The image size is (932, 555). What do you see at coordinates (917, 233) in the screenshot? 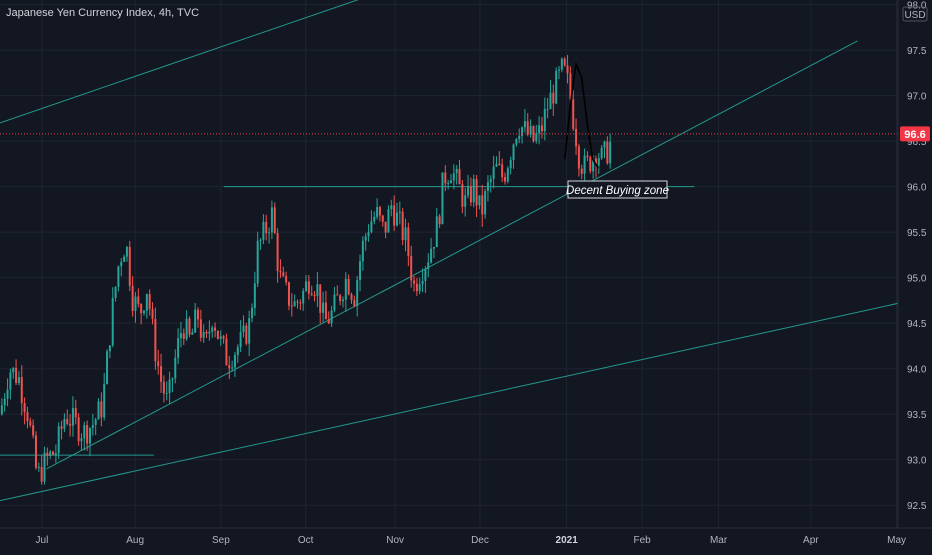
I see `price-tick-label: 95.5` at bounding box center [917, 233].